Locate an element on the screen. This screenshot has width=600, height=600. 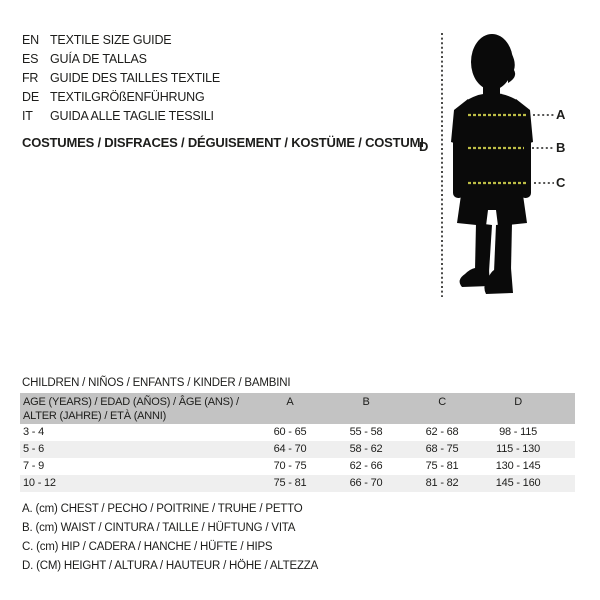
table-row-age-7-9: 7 - 9 70 - 75 62 - 66 75 - 81 130 - 145 is located at coordinates (297, 466).